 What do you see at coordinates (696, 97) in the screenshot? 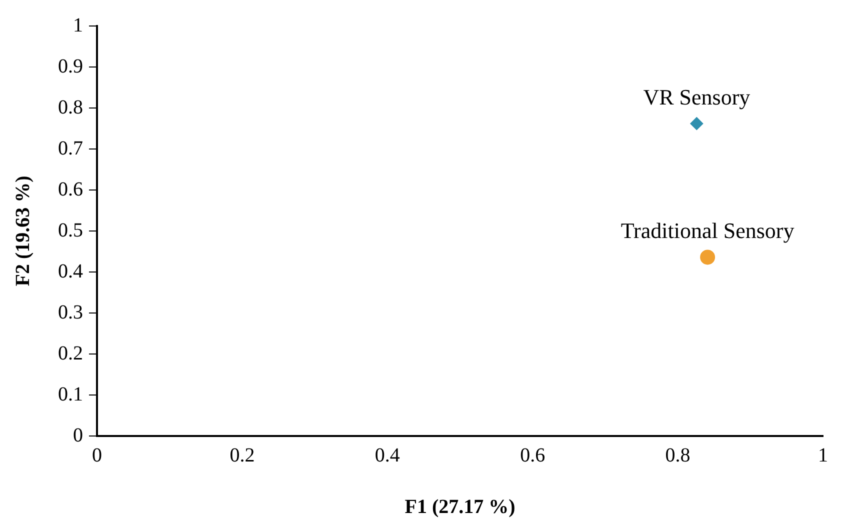
I see `series-label: VR Sensory` at bounding box center [696, 97].